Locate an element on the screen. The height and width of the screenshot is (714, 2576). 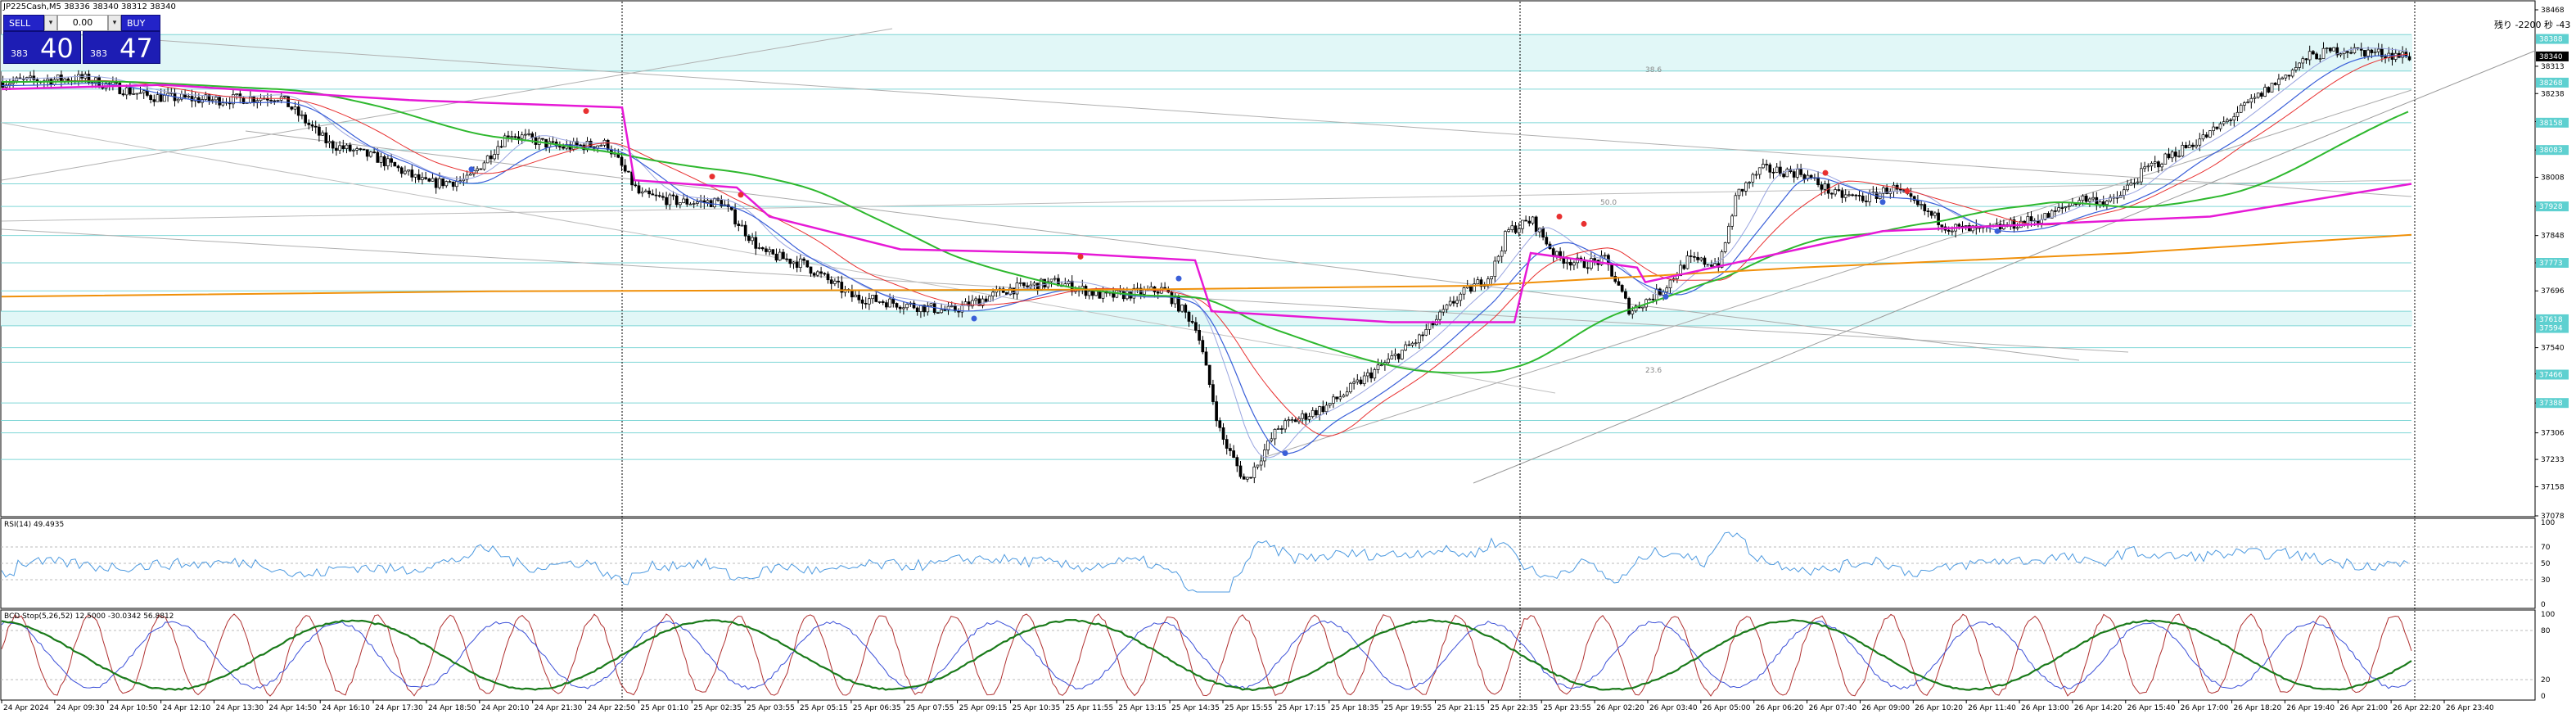
buy-button: BUY is located at coordinates (140, 23).